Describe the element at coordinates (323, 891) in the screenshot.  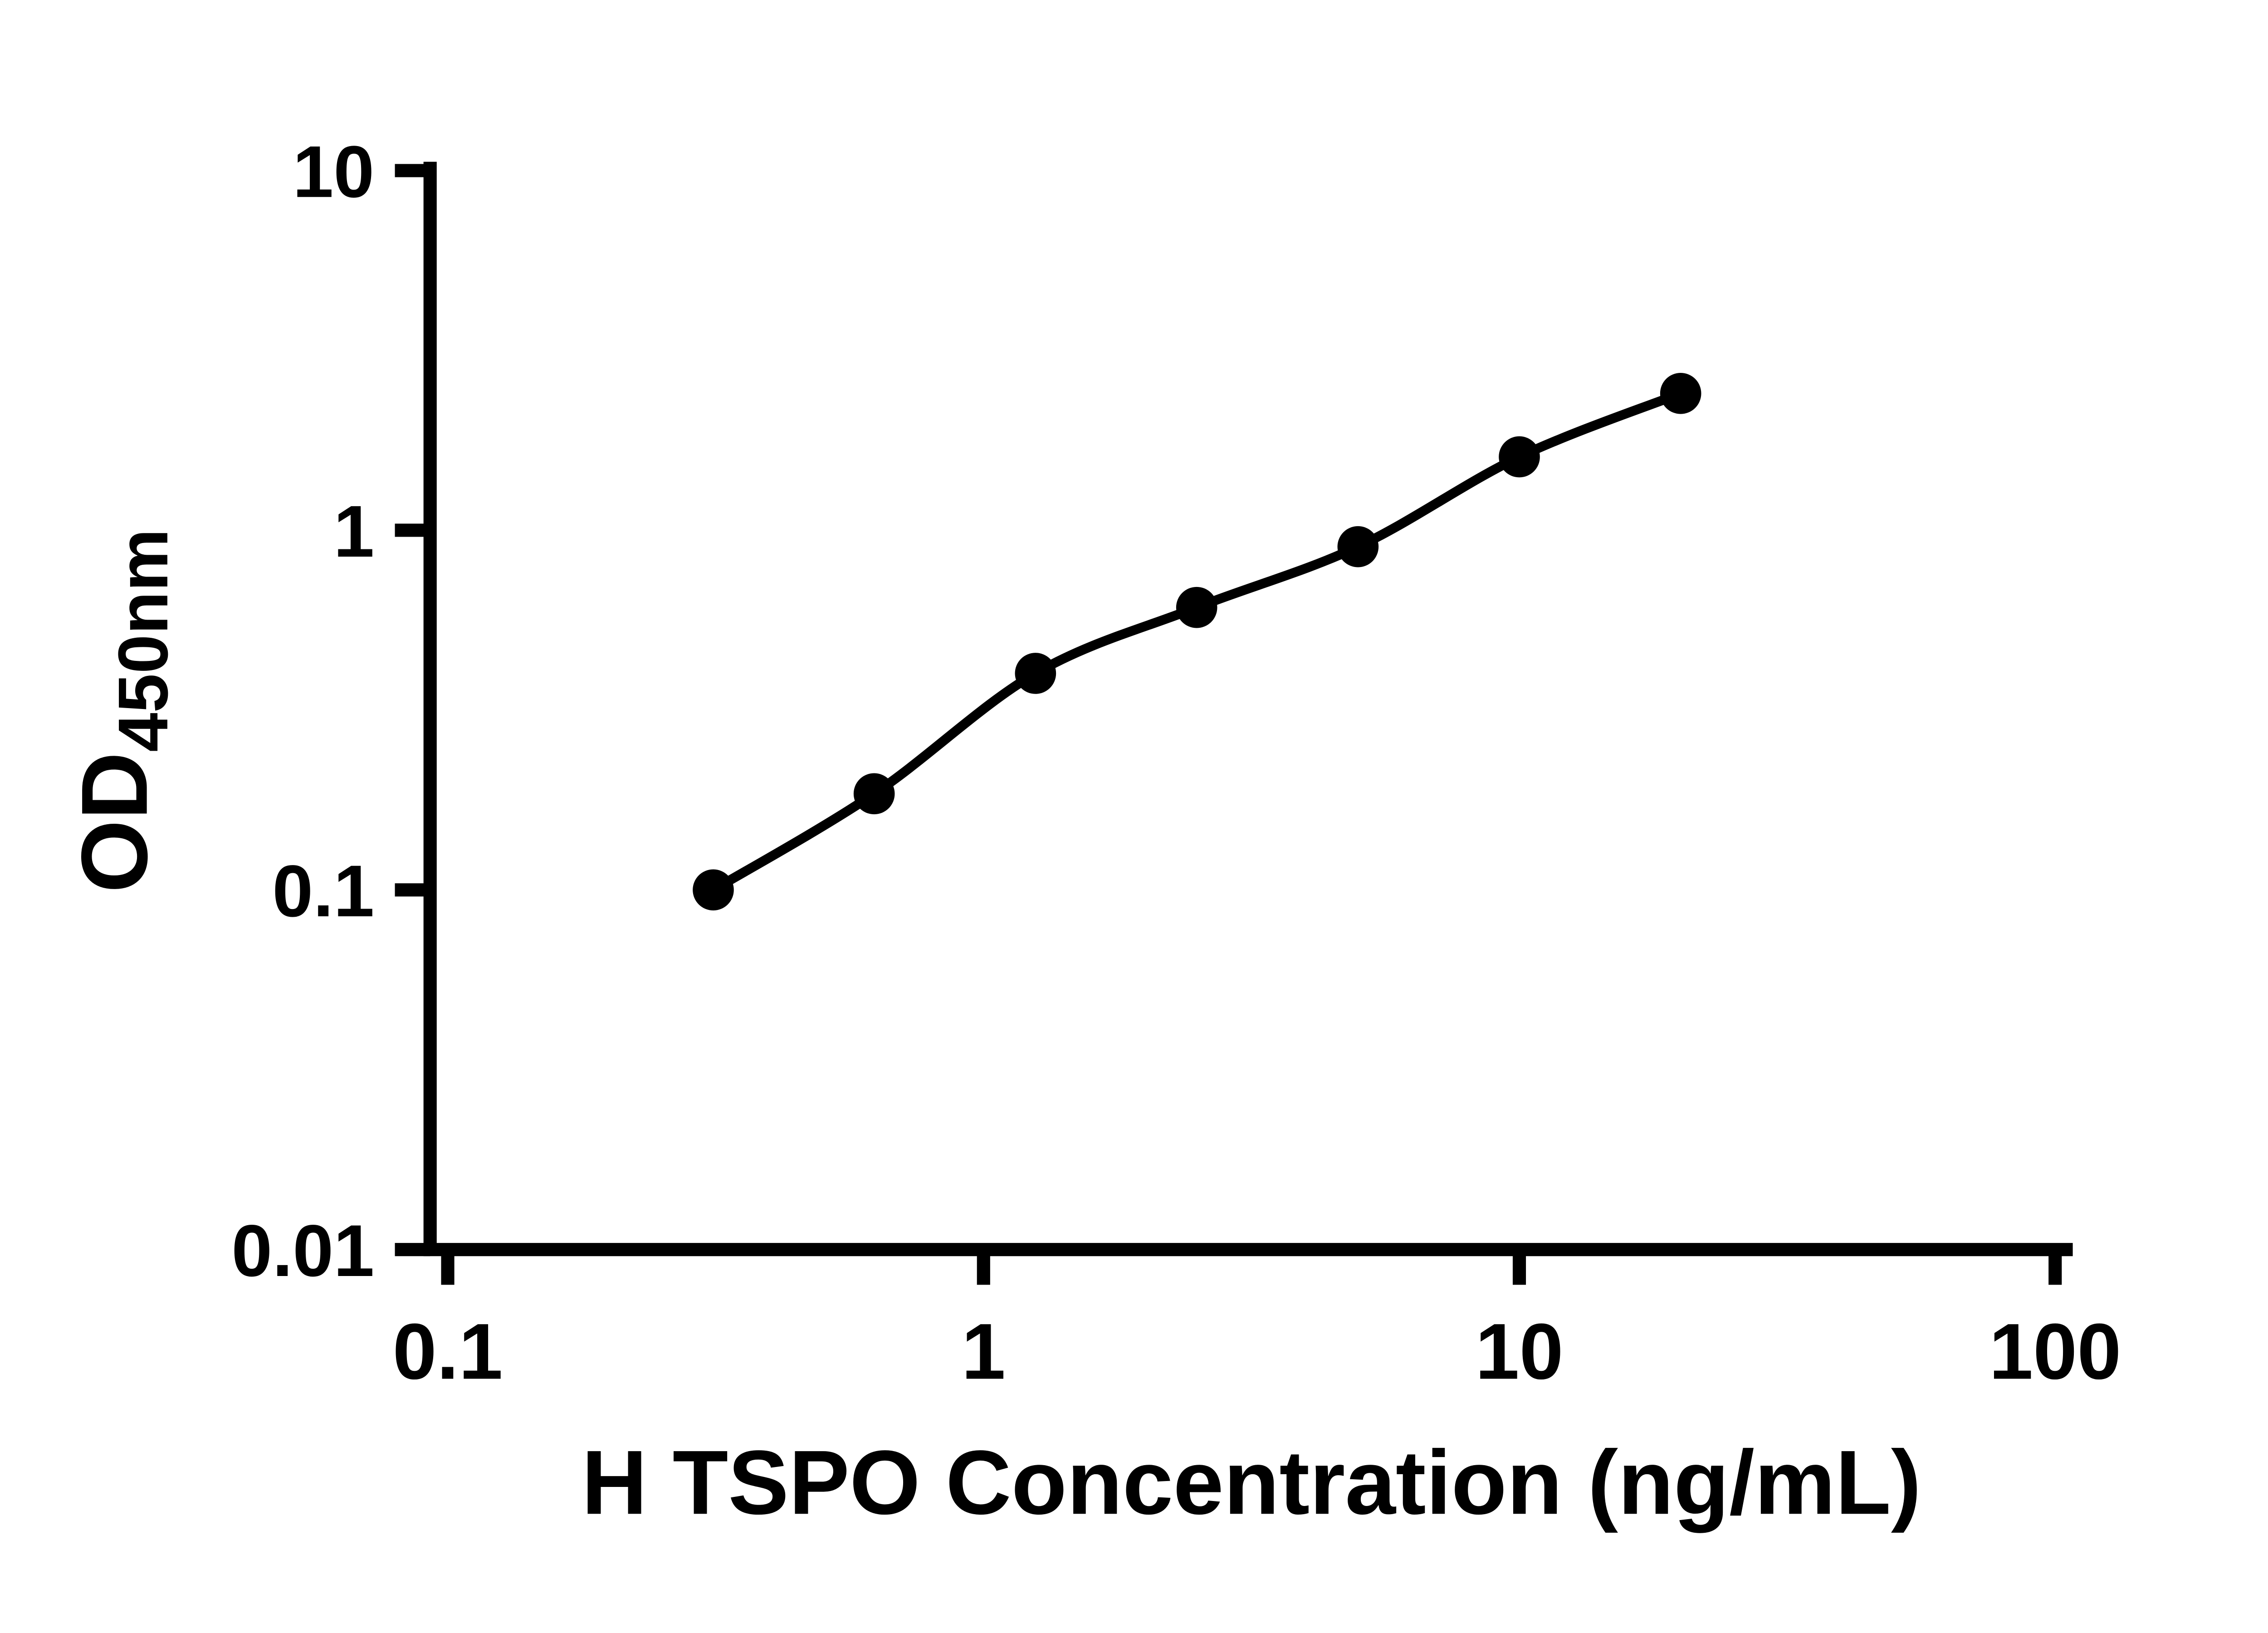
I see `y-tick-label: 0.1` at that location.